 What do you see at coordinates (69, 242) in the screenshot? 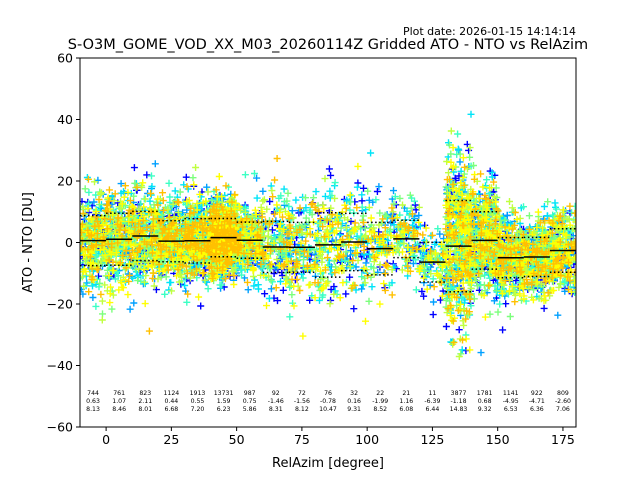
I see `y-tick-label: 0` at bounding box center [69, 242].